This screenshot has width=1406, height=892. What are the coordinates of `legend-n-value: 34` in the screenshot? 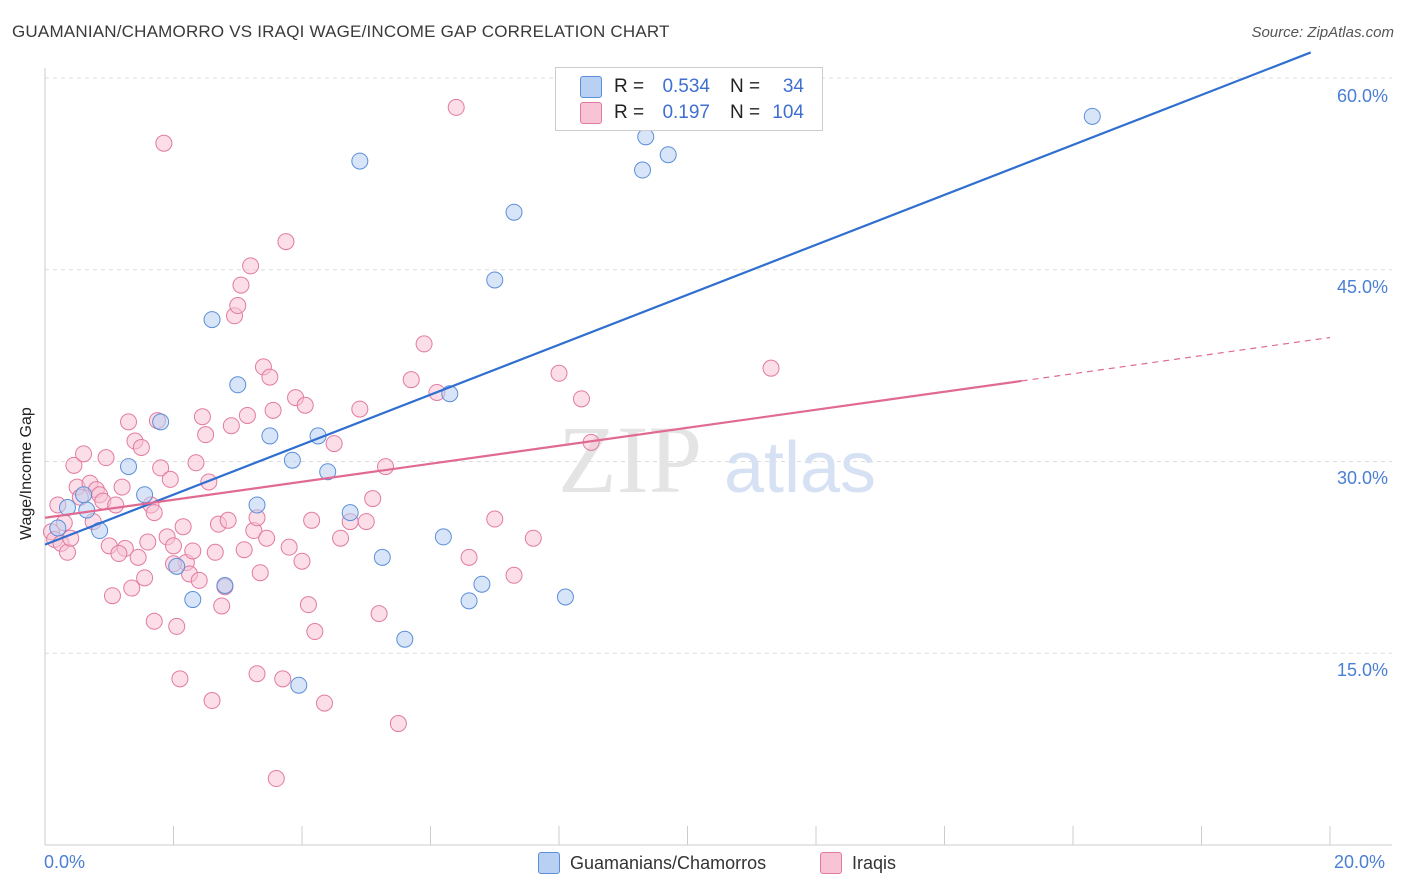 It's located at (793, 86).